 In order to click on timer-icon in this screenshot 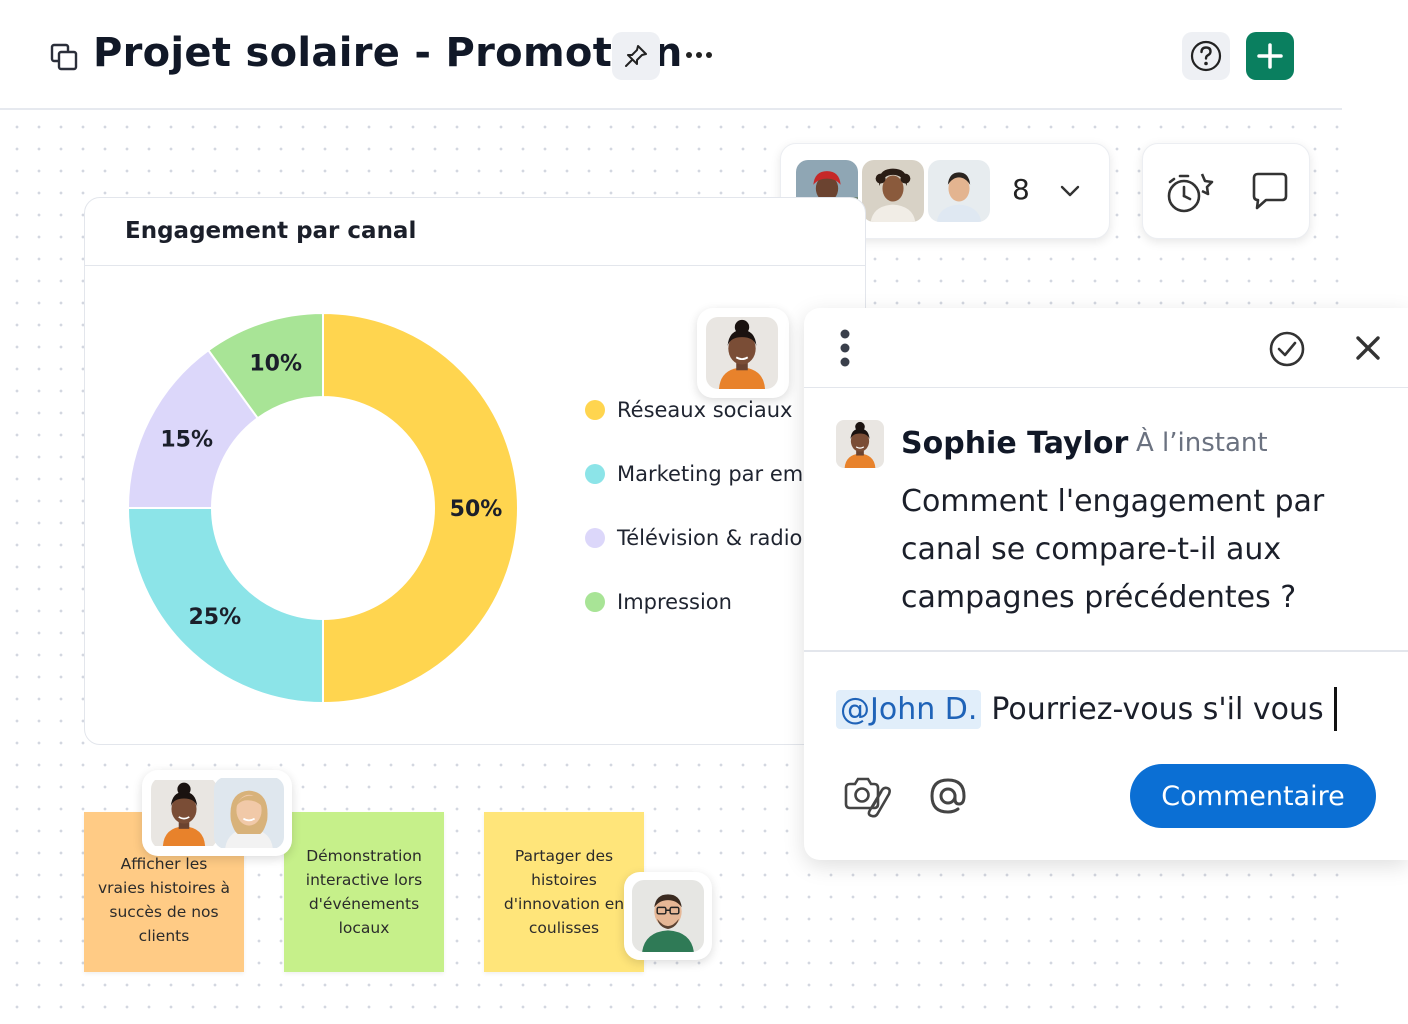, I will do `click(1190, 193)`.